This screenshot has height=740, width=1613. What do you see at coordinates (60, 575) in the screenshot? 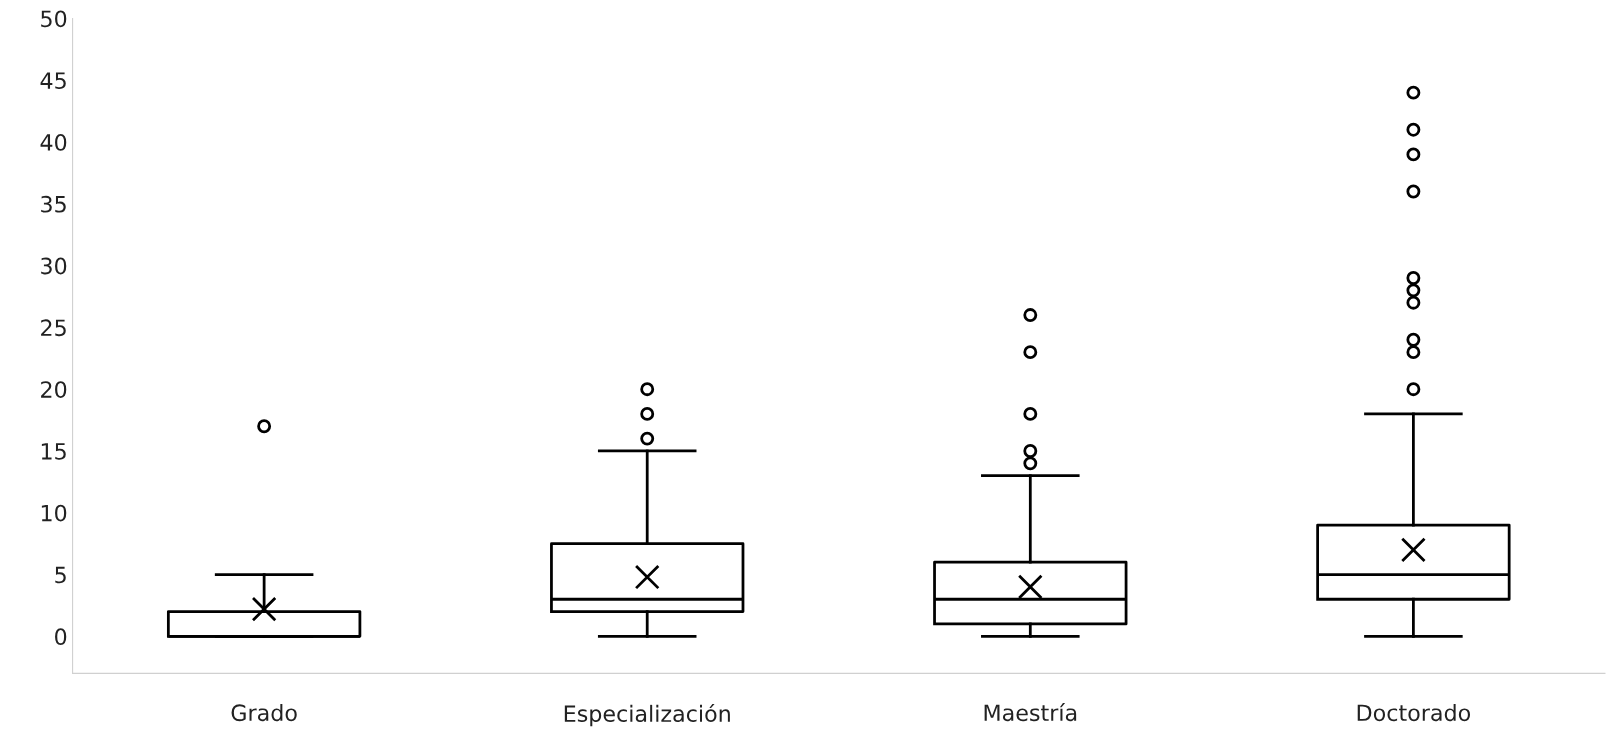
I see `y-tick-label: 5` at bounding box center [60, 575].